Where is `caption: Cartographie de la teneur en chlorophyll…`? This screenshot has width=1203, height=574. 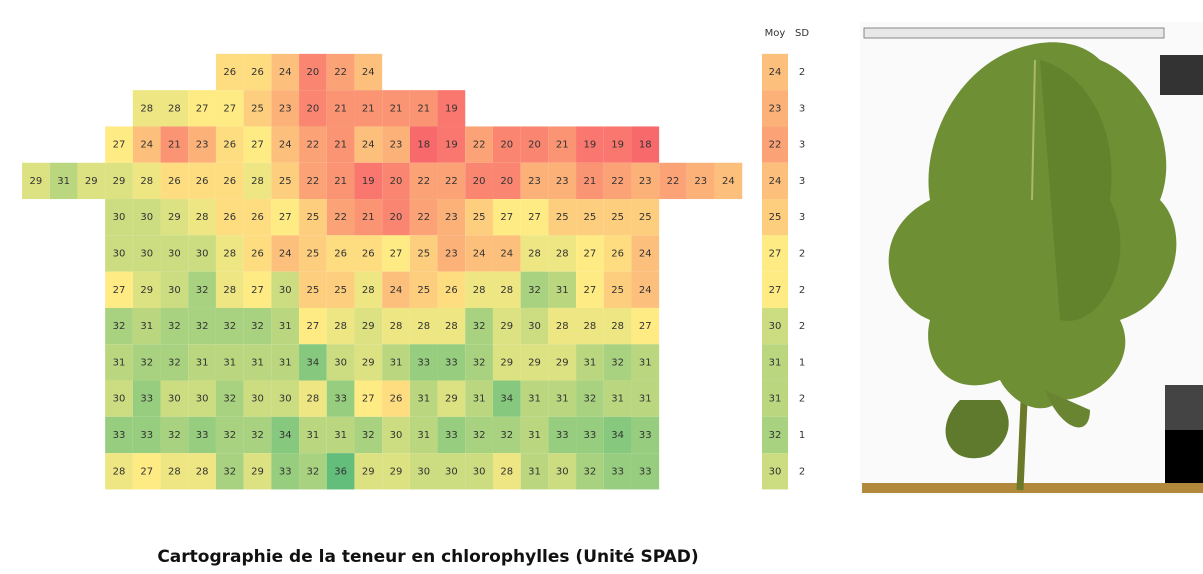
caption: Cartographie de la teneur en chlorophyll… is located at coordinates (427, 557).